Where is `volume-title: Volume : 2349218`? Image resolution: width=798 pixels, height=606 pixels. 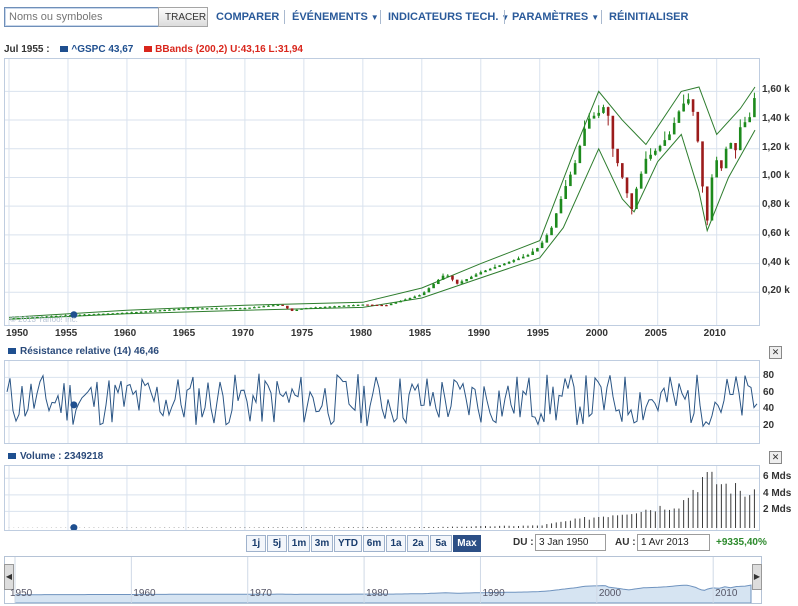 volume-title: Volume : 2349218 is located at coordinates (55, 456).